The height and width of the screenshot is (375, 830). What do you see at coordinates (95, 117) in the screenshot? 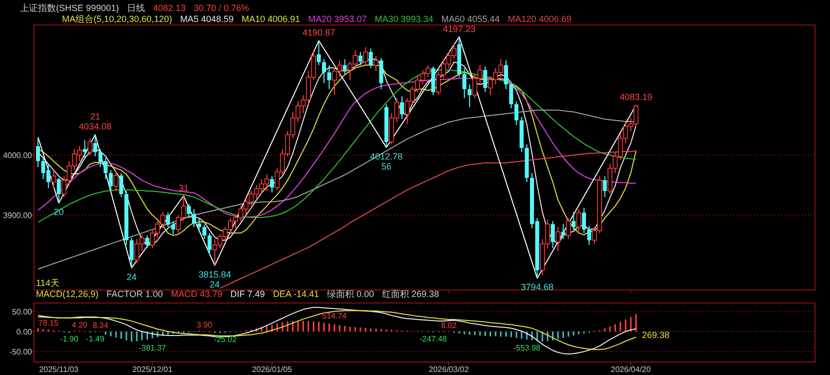
I see `annotation: 21` at bounding box center [95, 117].